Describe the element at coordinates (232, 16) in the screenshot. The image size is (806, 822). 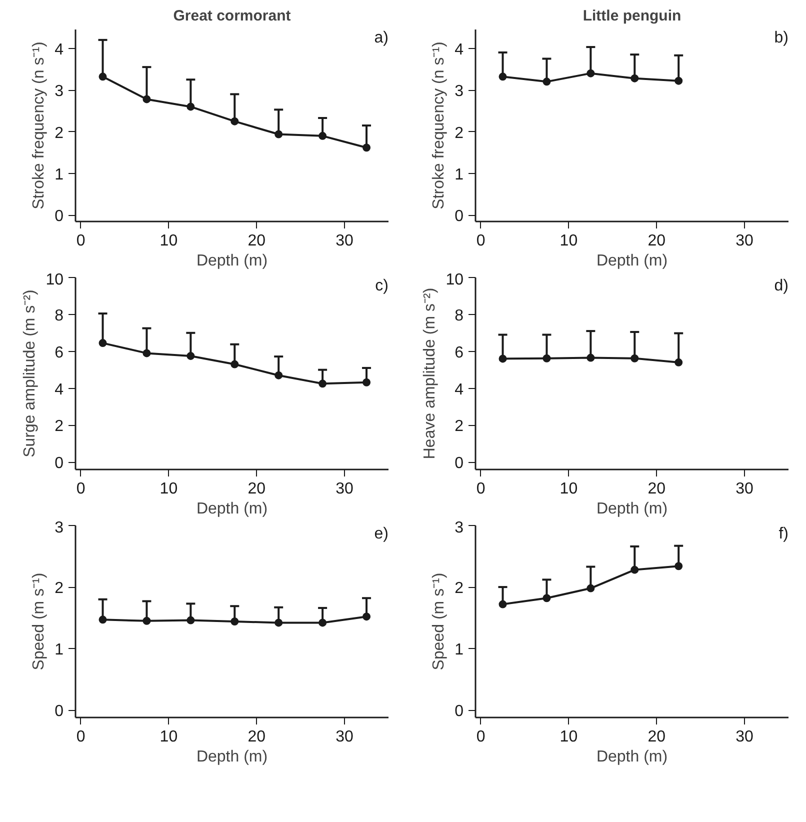
I see `chart-title: Great cormorant` at that location.